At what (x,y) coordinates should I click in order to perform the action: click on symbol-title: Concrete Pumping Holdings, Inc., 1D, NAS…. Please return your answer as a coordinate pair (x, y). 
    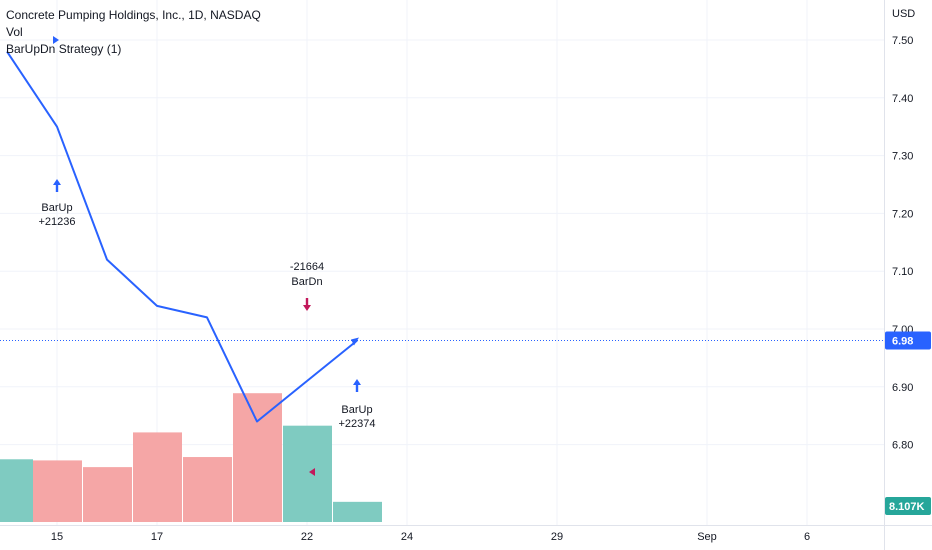
    Looking at the image, I should click on (133, 15).